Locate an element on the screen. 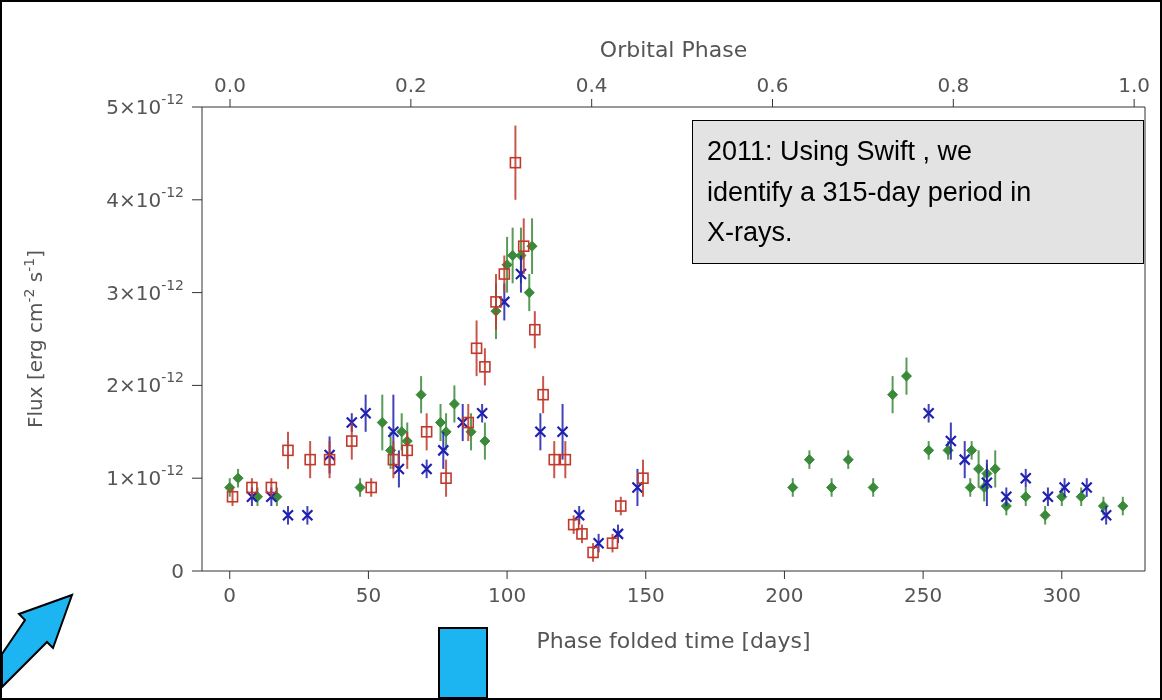 The image size is (1162, 700). x-tick-label: 0 is located at coordinates (230, 595).